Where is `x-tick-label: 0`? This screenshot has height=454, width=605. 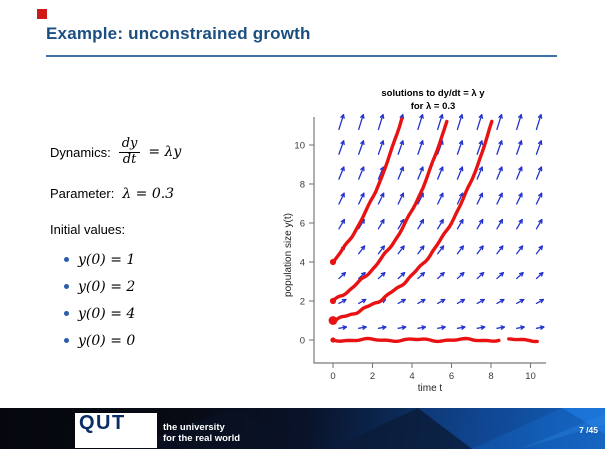 x-tick-label: 0 is located at coordinates (332, 376).